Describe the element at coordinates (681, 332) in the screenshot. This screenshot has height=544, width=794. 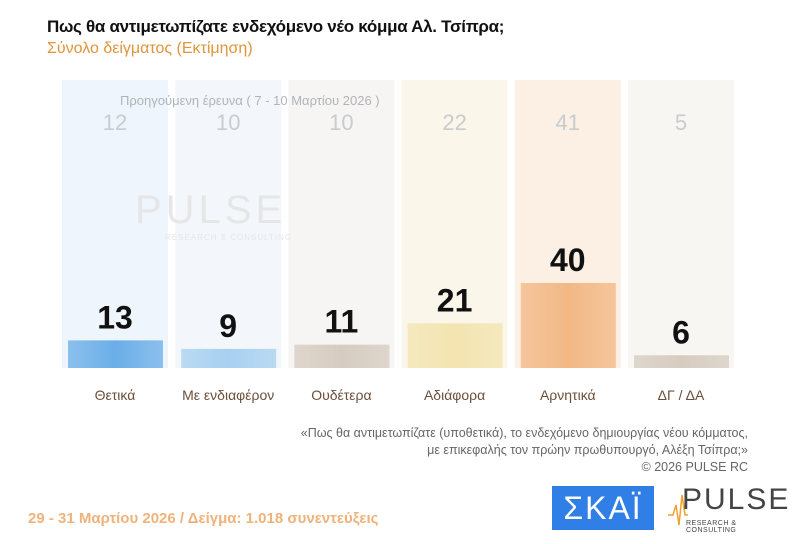
I see `bar-value-label: 6` at that location.